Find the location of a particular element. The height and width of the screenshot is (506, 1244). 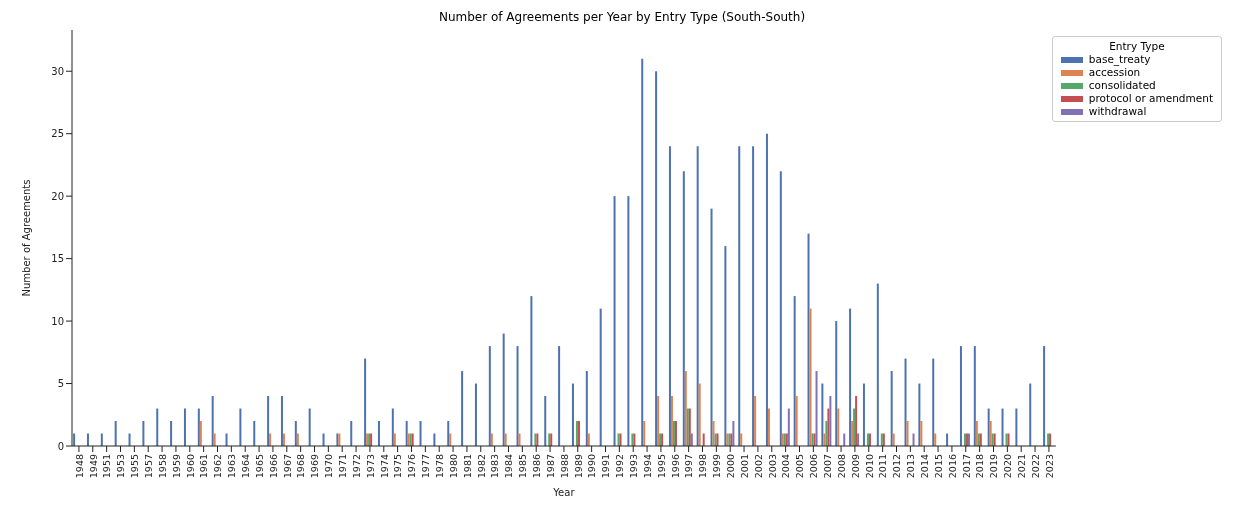

x-tick-label: 2012 is located at coordinates (897, 466).